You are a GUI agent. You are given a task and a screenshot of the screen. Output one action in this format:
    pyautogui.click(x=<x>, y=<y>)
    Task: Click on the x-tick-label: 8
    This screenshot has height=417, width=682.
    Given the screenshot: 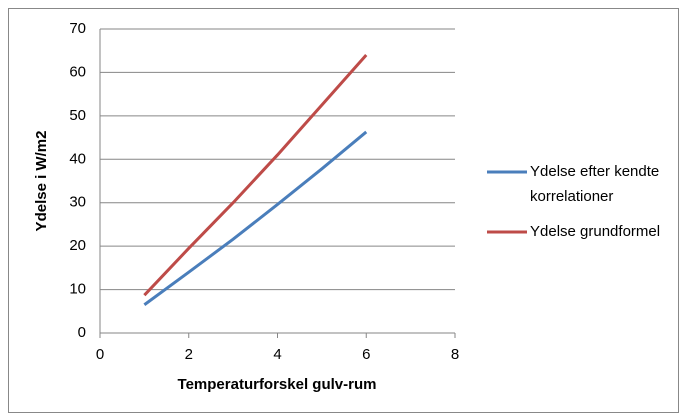 What is the action you would take?
    pyautogui.click(x=455, y=354)
    